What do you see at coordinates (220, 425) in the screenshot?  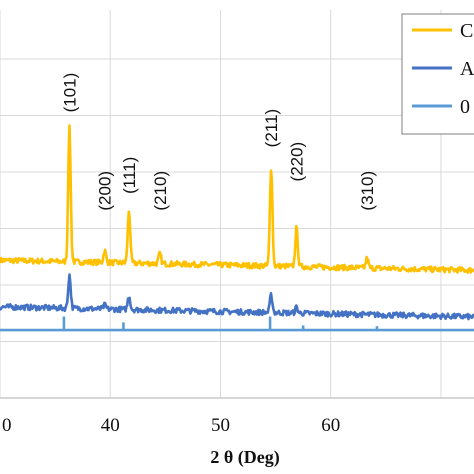 I see `x-tick-label: 50` at bounding box center [220, 425].